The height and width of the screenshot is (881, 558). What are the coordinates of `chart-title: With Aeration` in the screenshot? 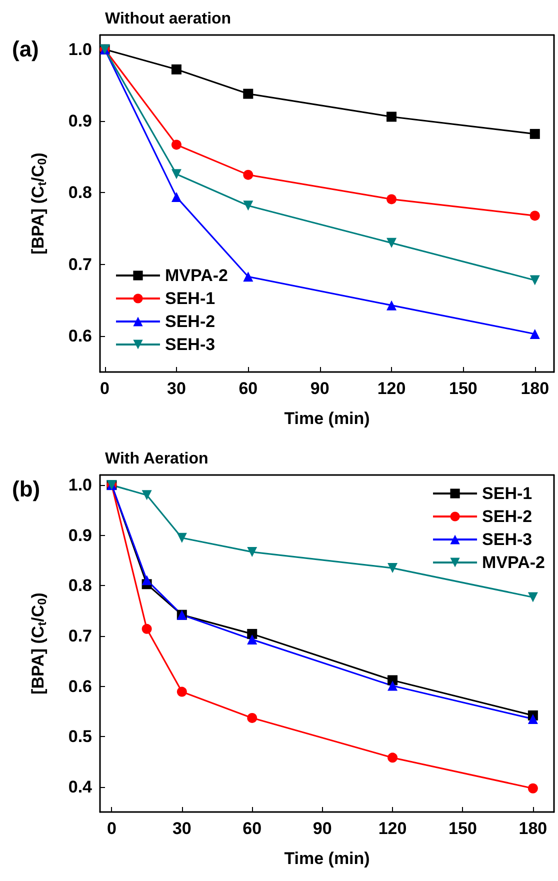 It's located at (156, 459).